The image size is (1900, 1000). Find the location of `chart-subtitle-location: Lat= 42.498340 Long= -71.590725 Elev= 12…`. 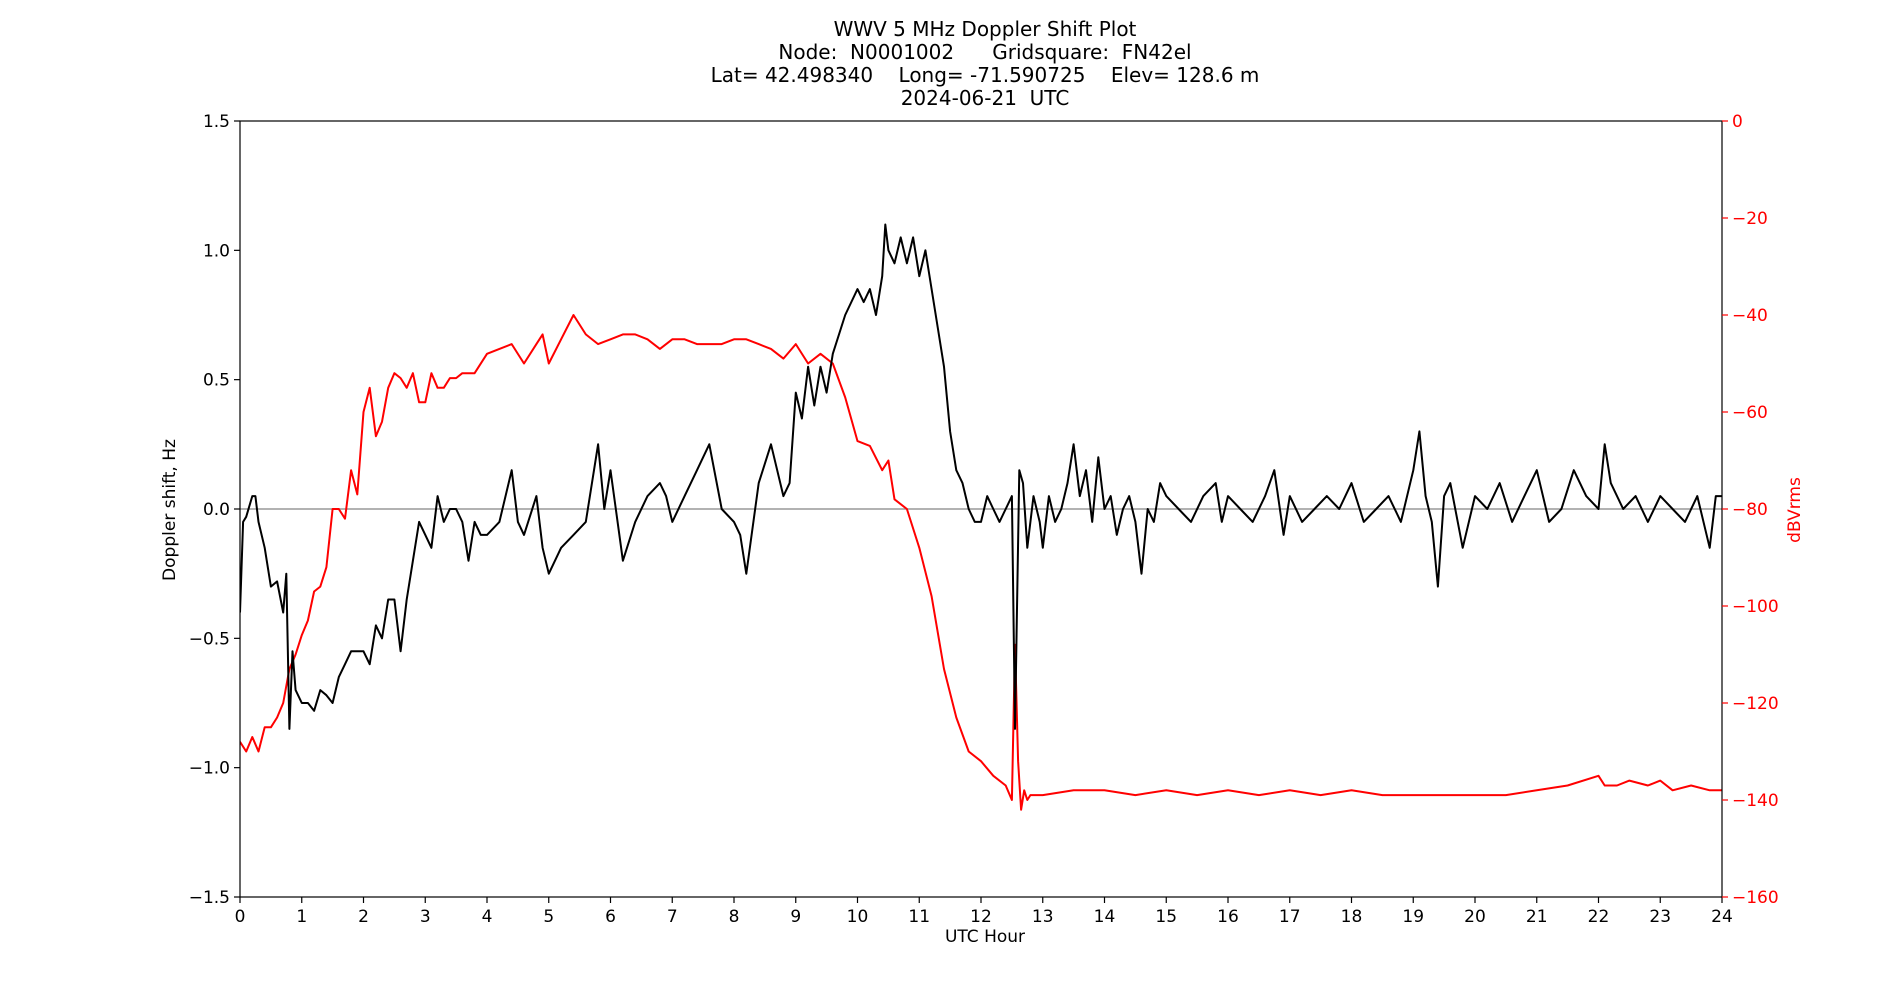

chart-subtitle-location: Lat= 42.498340 Long= -71.590725 Elev= 12… is located at coordinates (985, 75).